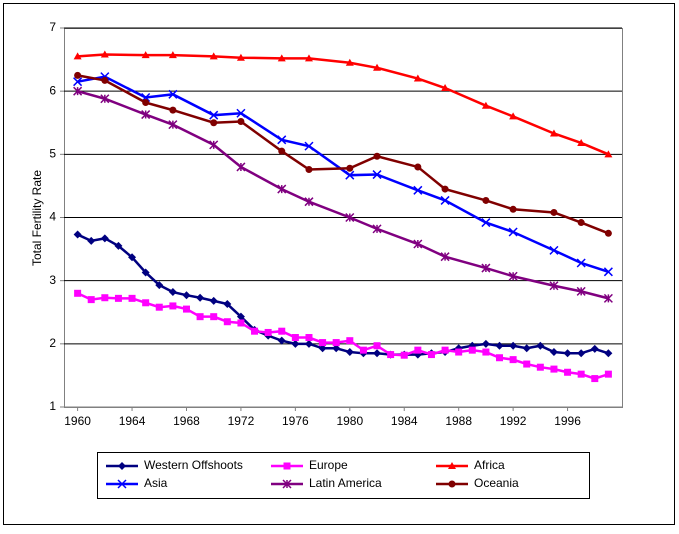 The height and width of the screenshot is (534, 679). I want to click on x-tick-label: 1996, so click(567, 421).